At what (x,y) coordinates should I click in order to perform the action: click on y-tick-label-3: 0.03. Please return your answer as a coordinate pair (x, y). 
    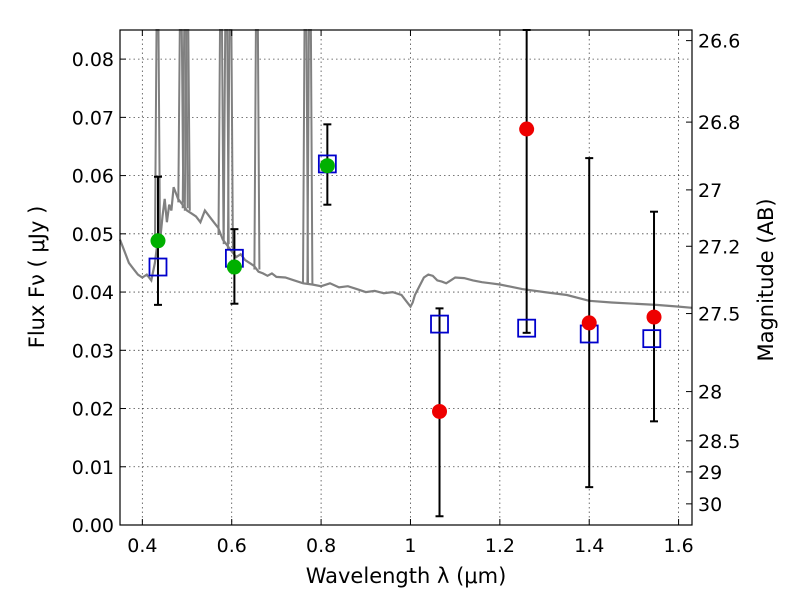
    Looking at the image, I should click on (93, 351).